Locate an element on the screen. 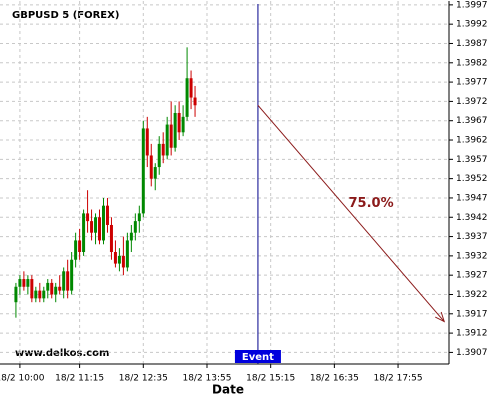 The image size is (500, 400). x-tick-label: 18/2 17:55 is located at coordinates (398, 379).